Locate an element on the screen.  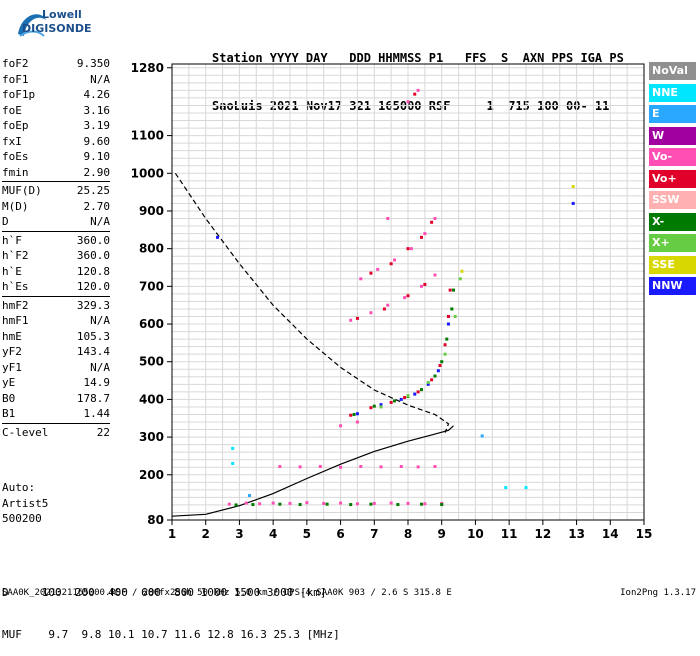
solid-profile-curve is located at coordinates (312, 471).